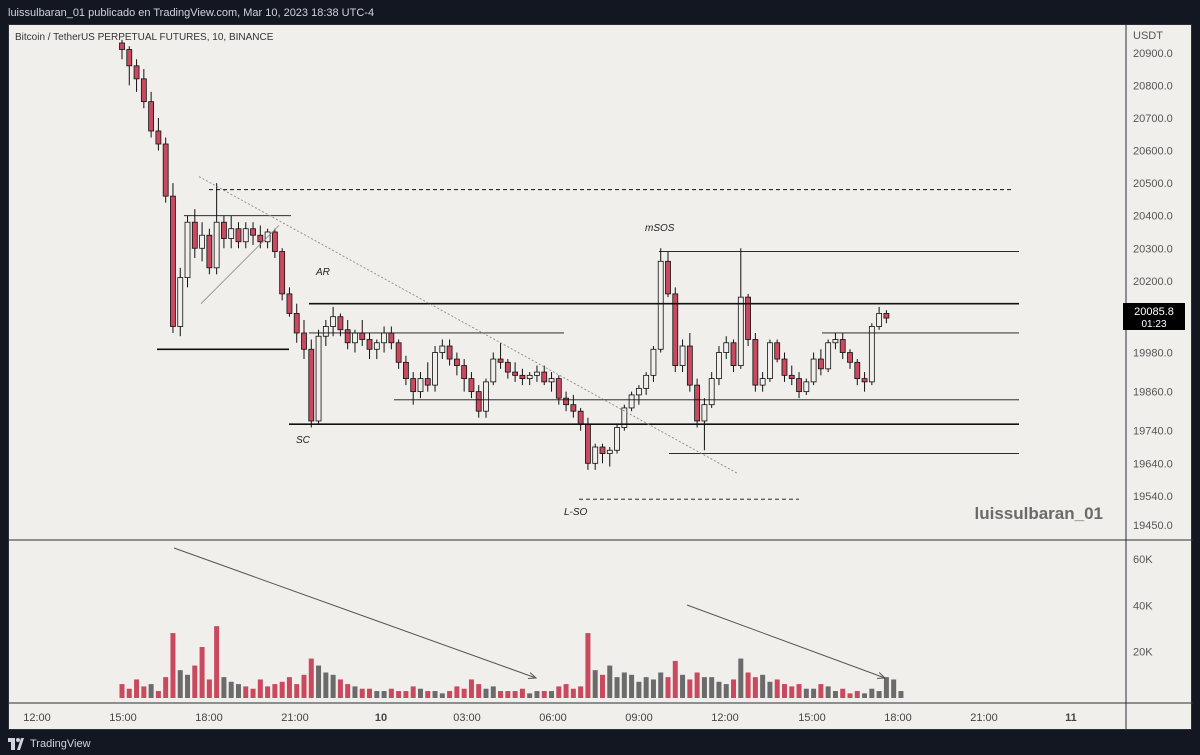 Image resolution: width=1200 pixels, height=755 pixels. I want to click on tradingview-brand: TradingView, so click(60, 744).